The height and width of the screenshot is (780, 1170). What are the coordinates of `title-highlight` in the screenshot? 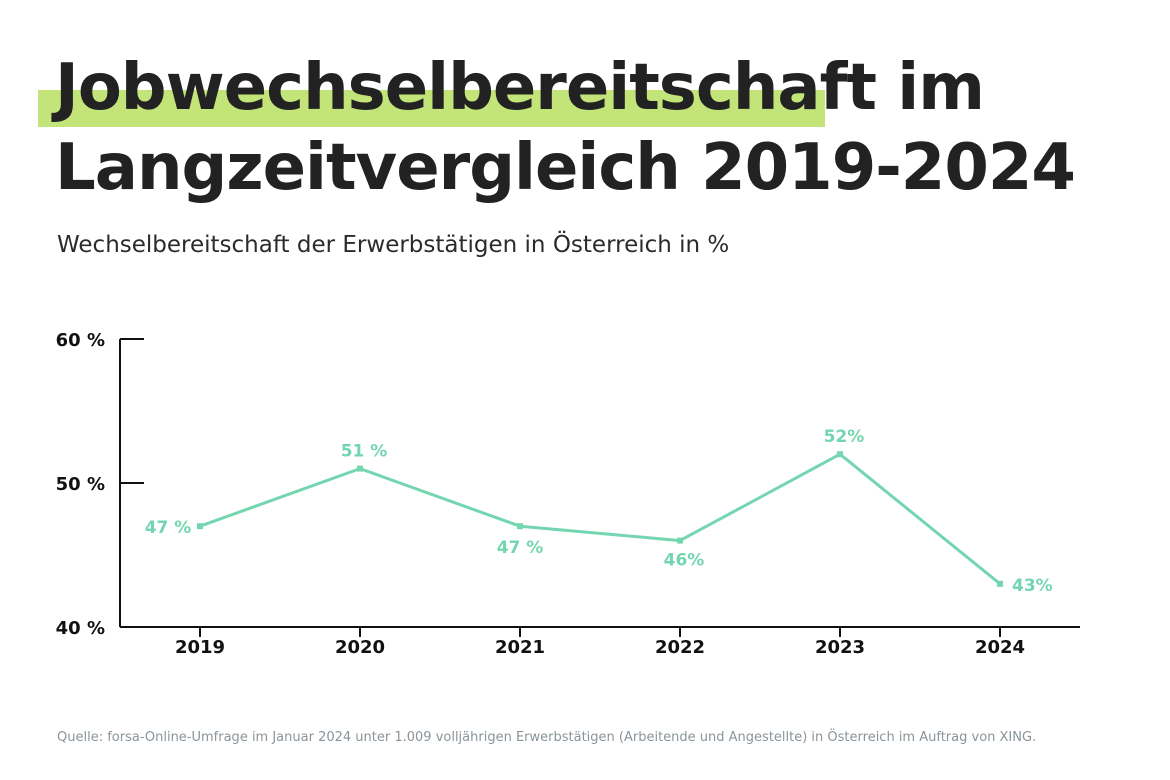 It's located at (431, 108).